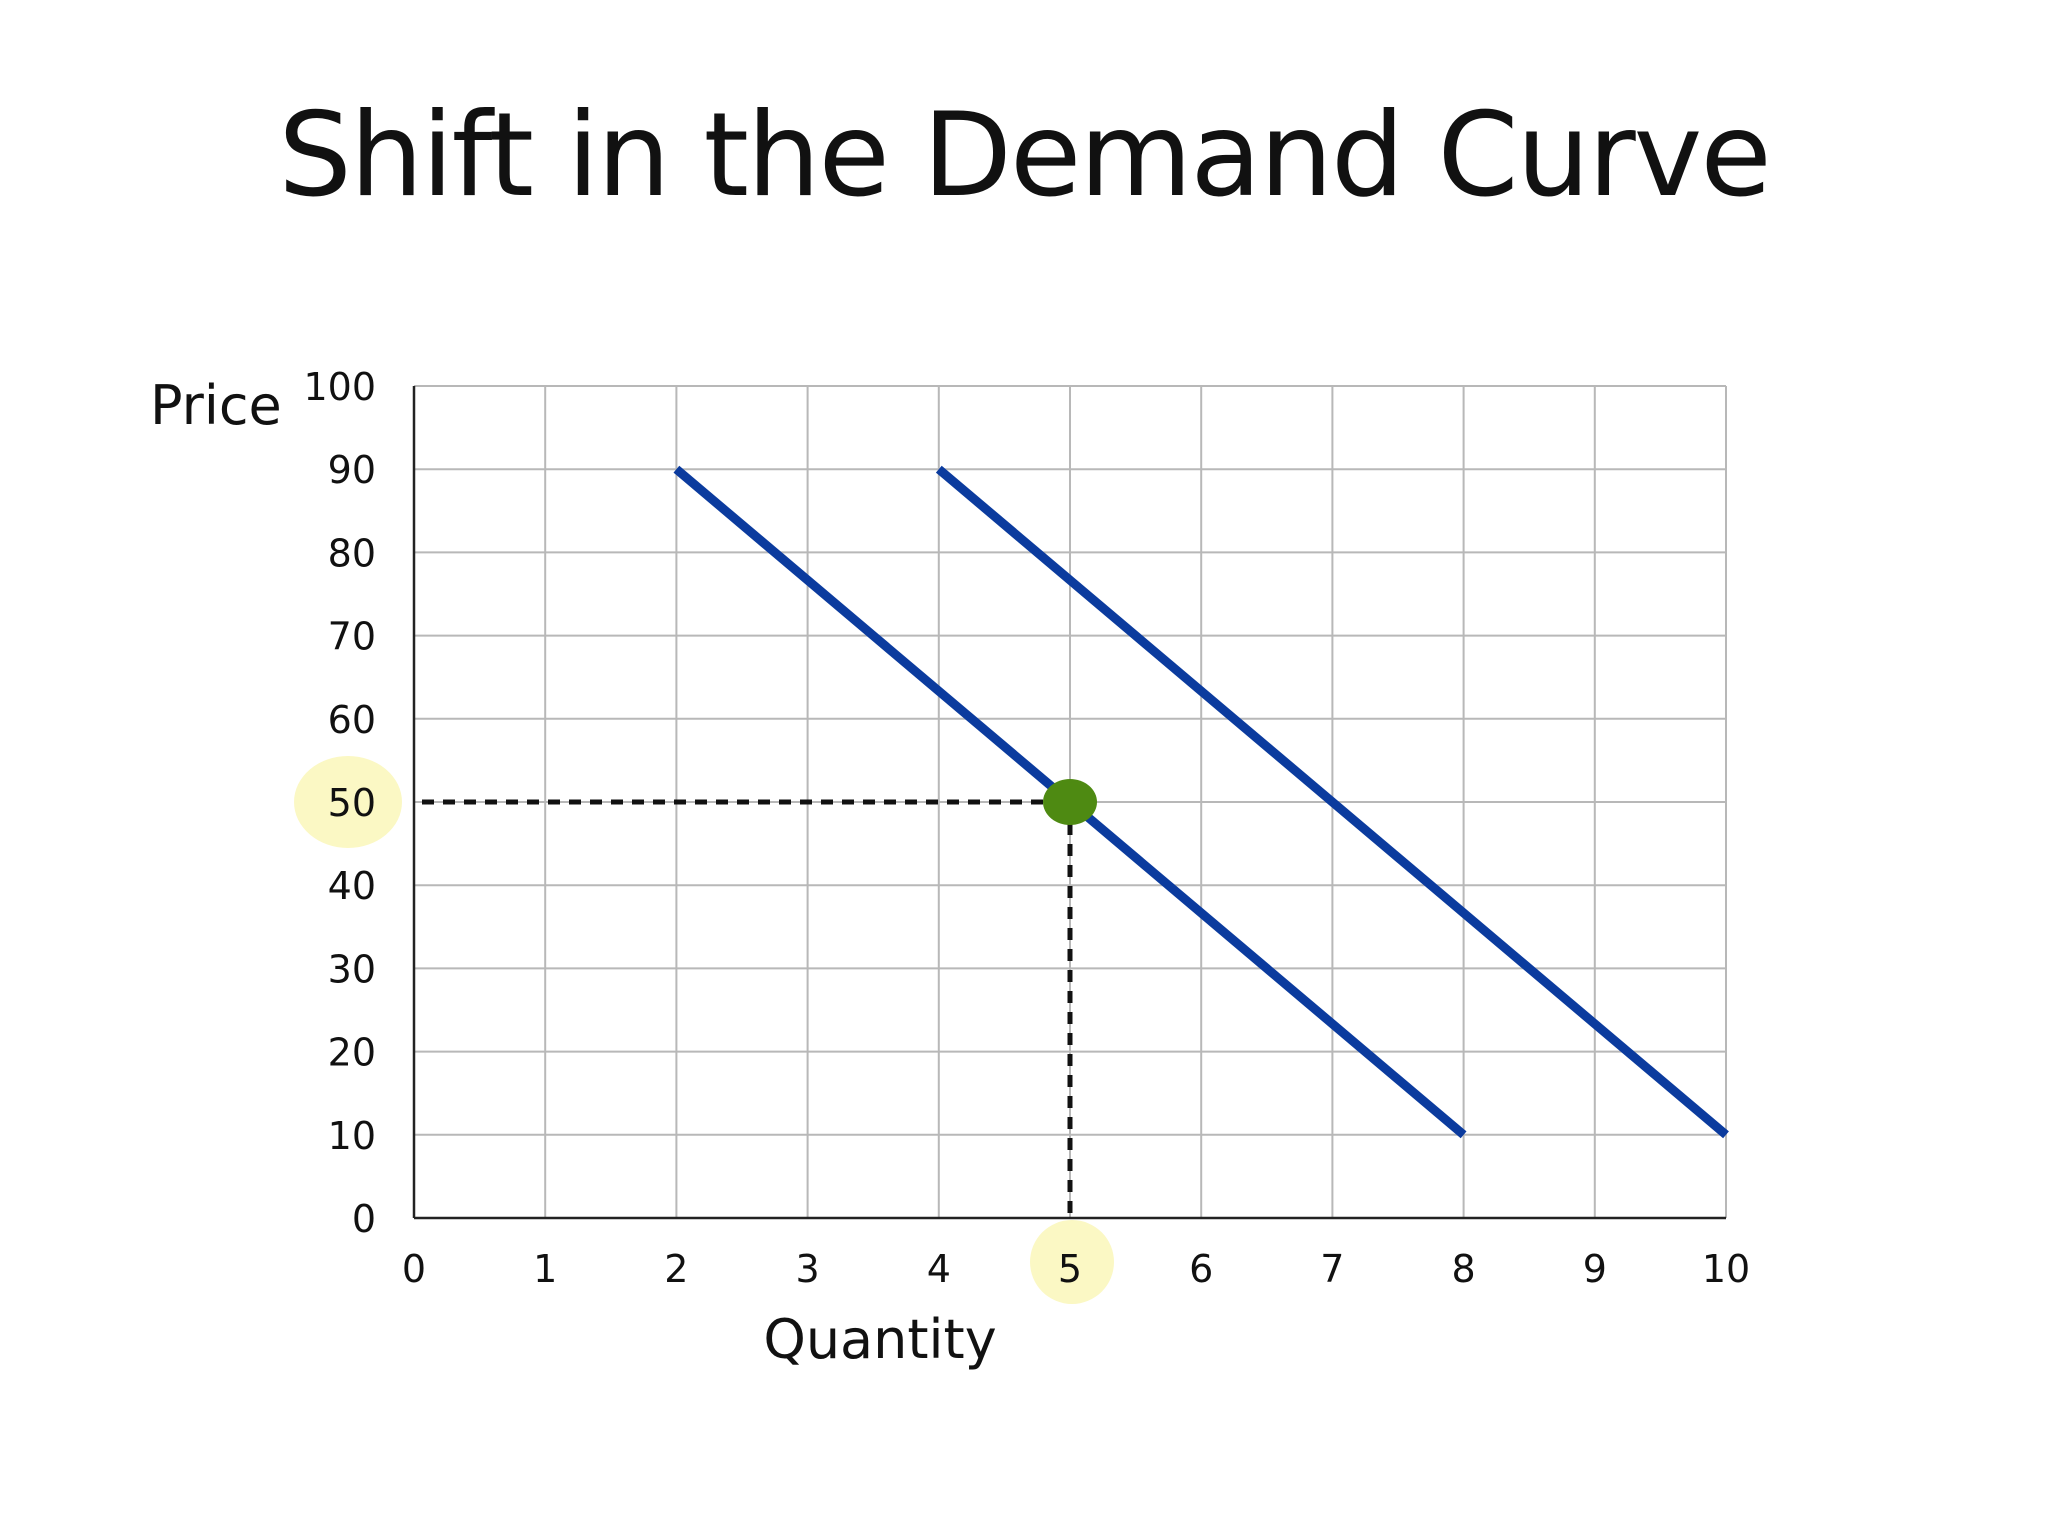 Image resolution: width=2048 pixels, height=1536 pixels. What do you see at coordinates (545, 1269) in the screenshot?
I see `x-tick-label-1: 1` at bounding box center [545, 1269].